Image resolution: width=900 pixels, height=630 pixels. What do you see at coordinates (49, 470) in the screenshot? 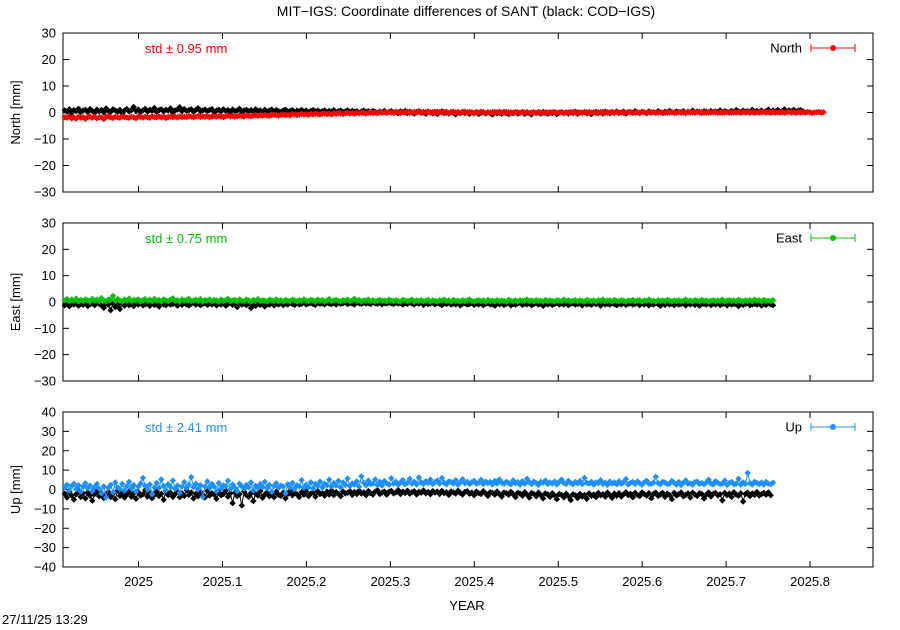
I see `y-tick-label: 10` at bounding box center [49, 470].